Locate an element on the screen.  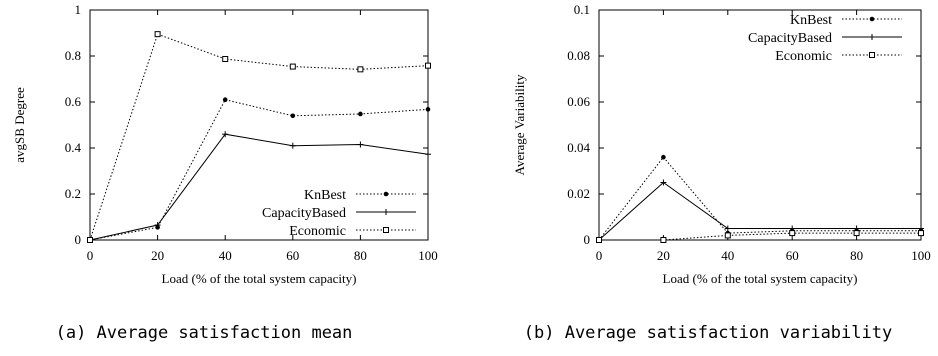
y-tick-label: 0.04 is located at coordinates (578, 147).